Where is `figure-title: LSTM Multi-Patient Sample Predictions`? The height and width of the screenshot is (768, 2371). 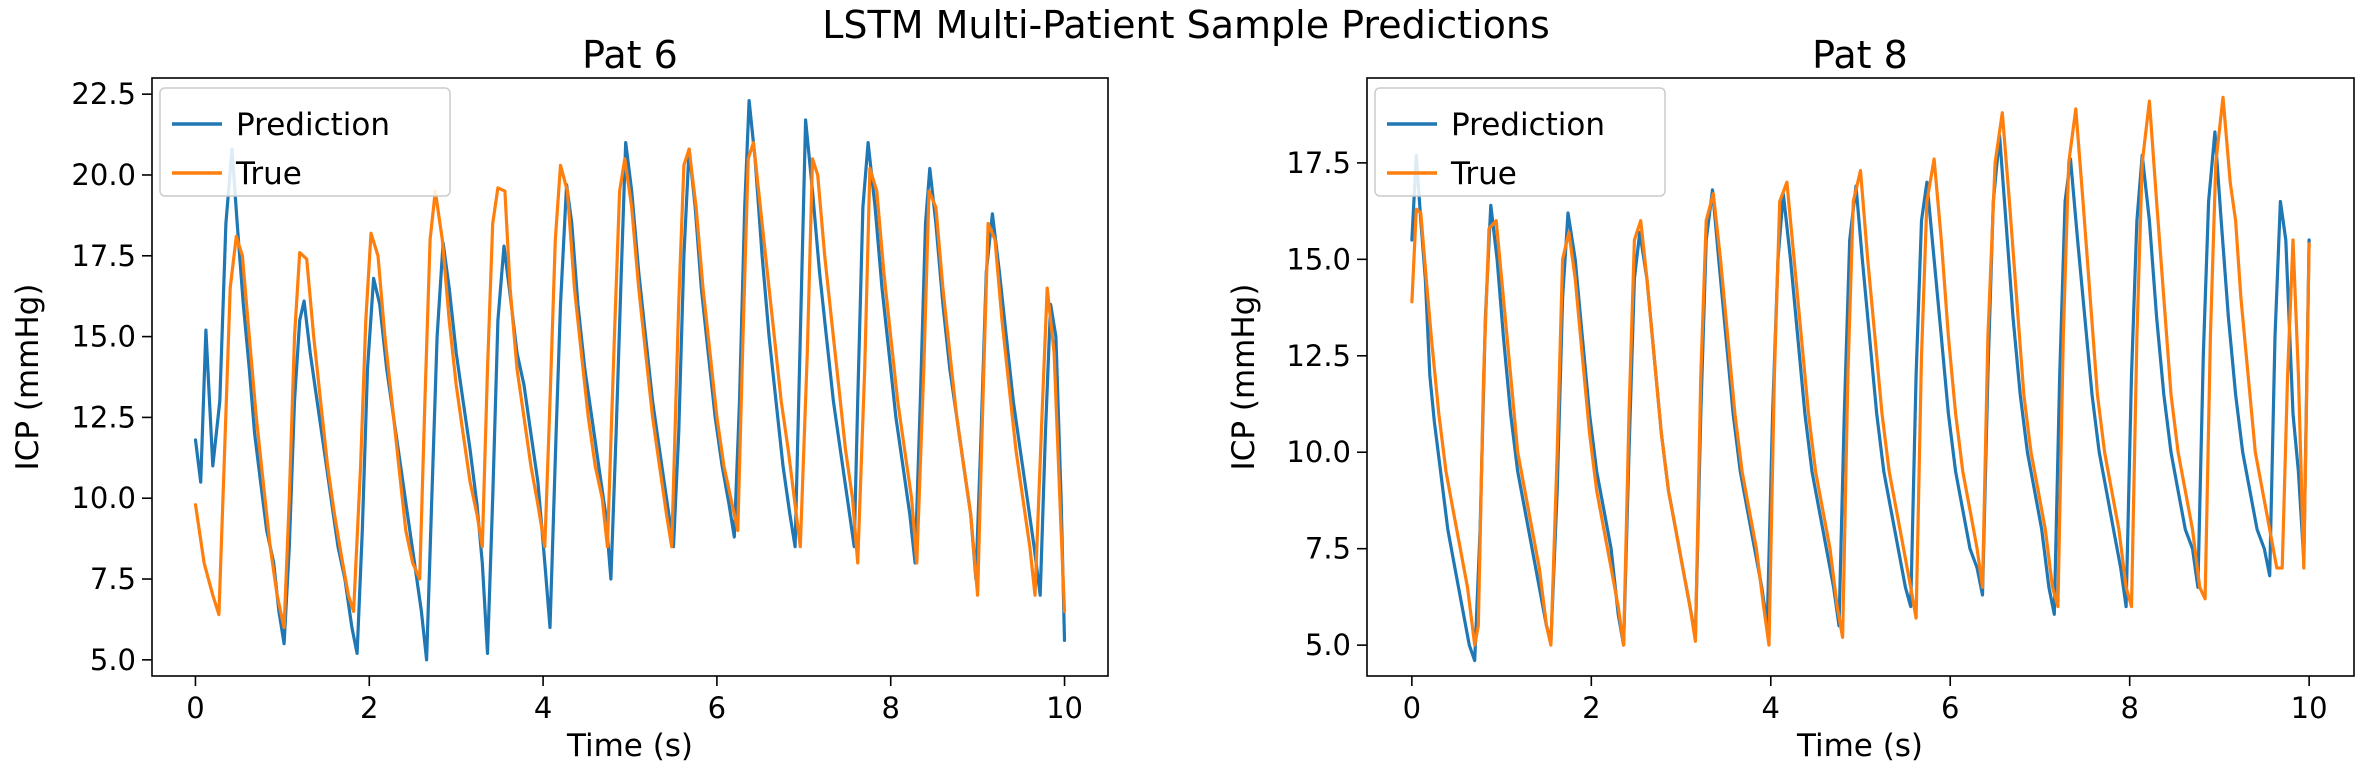 figure-title: LSTM Multi-Patient Sample Predictions is located at coordinates (1186, 25).